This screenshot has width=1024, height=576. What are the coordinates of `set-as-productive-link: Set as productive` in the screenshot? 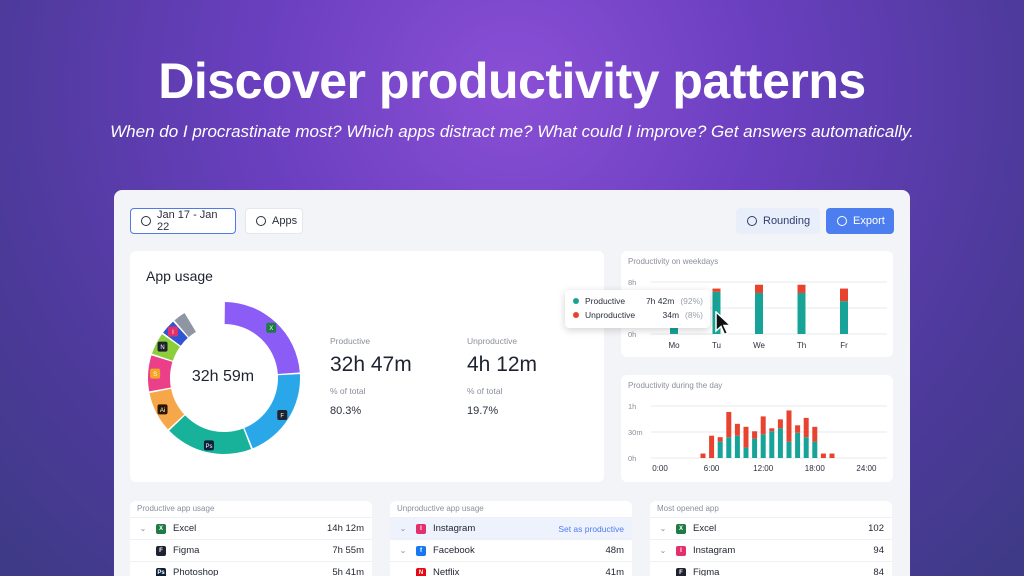 It's located at (591, 528).